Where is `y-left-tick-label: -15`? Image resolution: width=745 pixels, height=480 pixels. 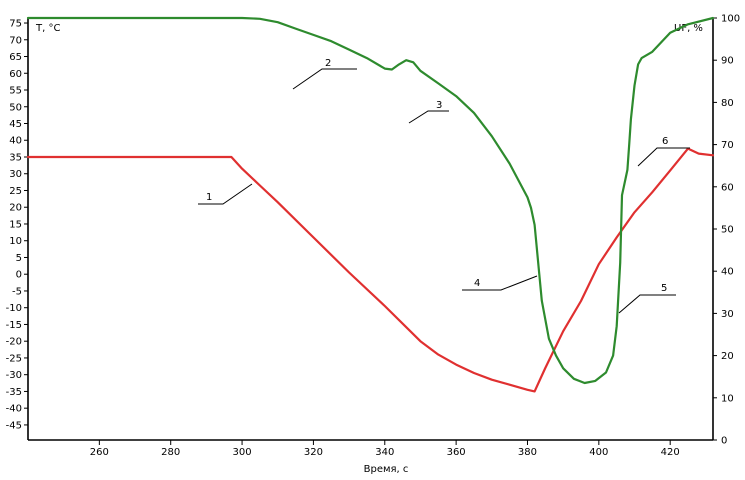
y-left-tick-label: -15 is located at coordinates (14, 325).